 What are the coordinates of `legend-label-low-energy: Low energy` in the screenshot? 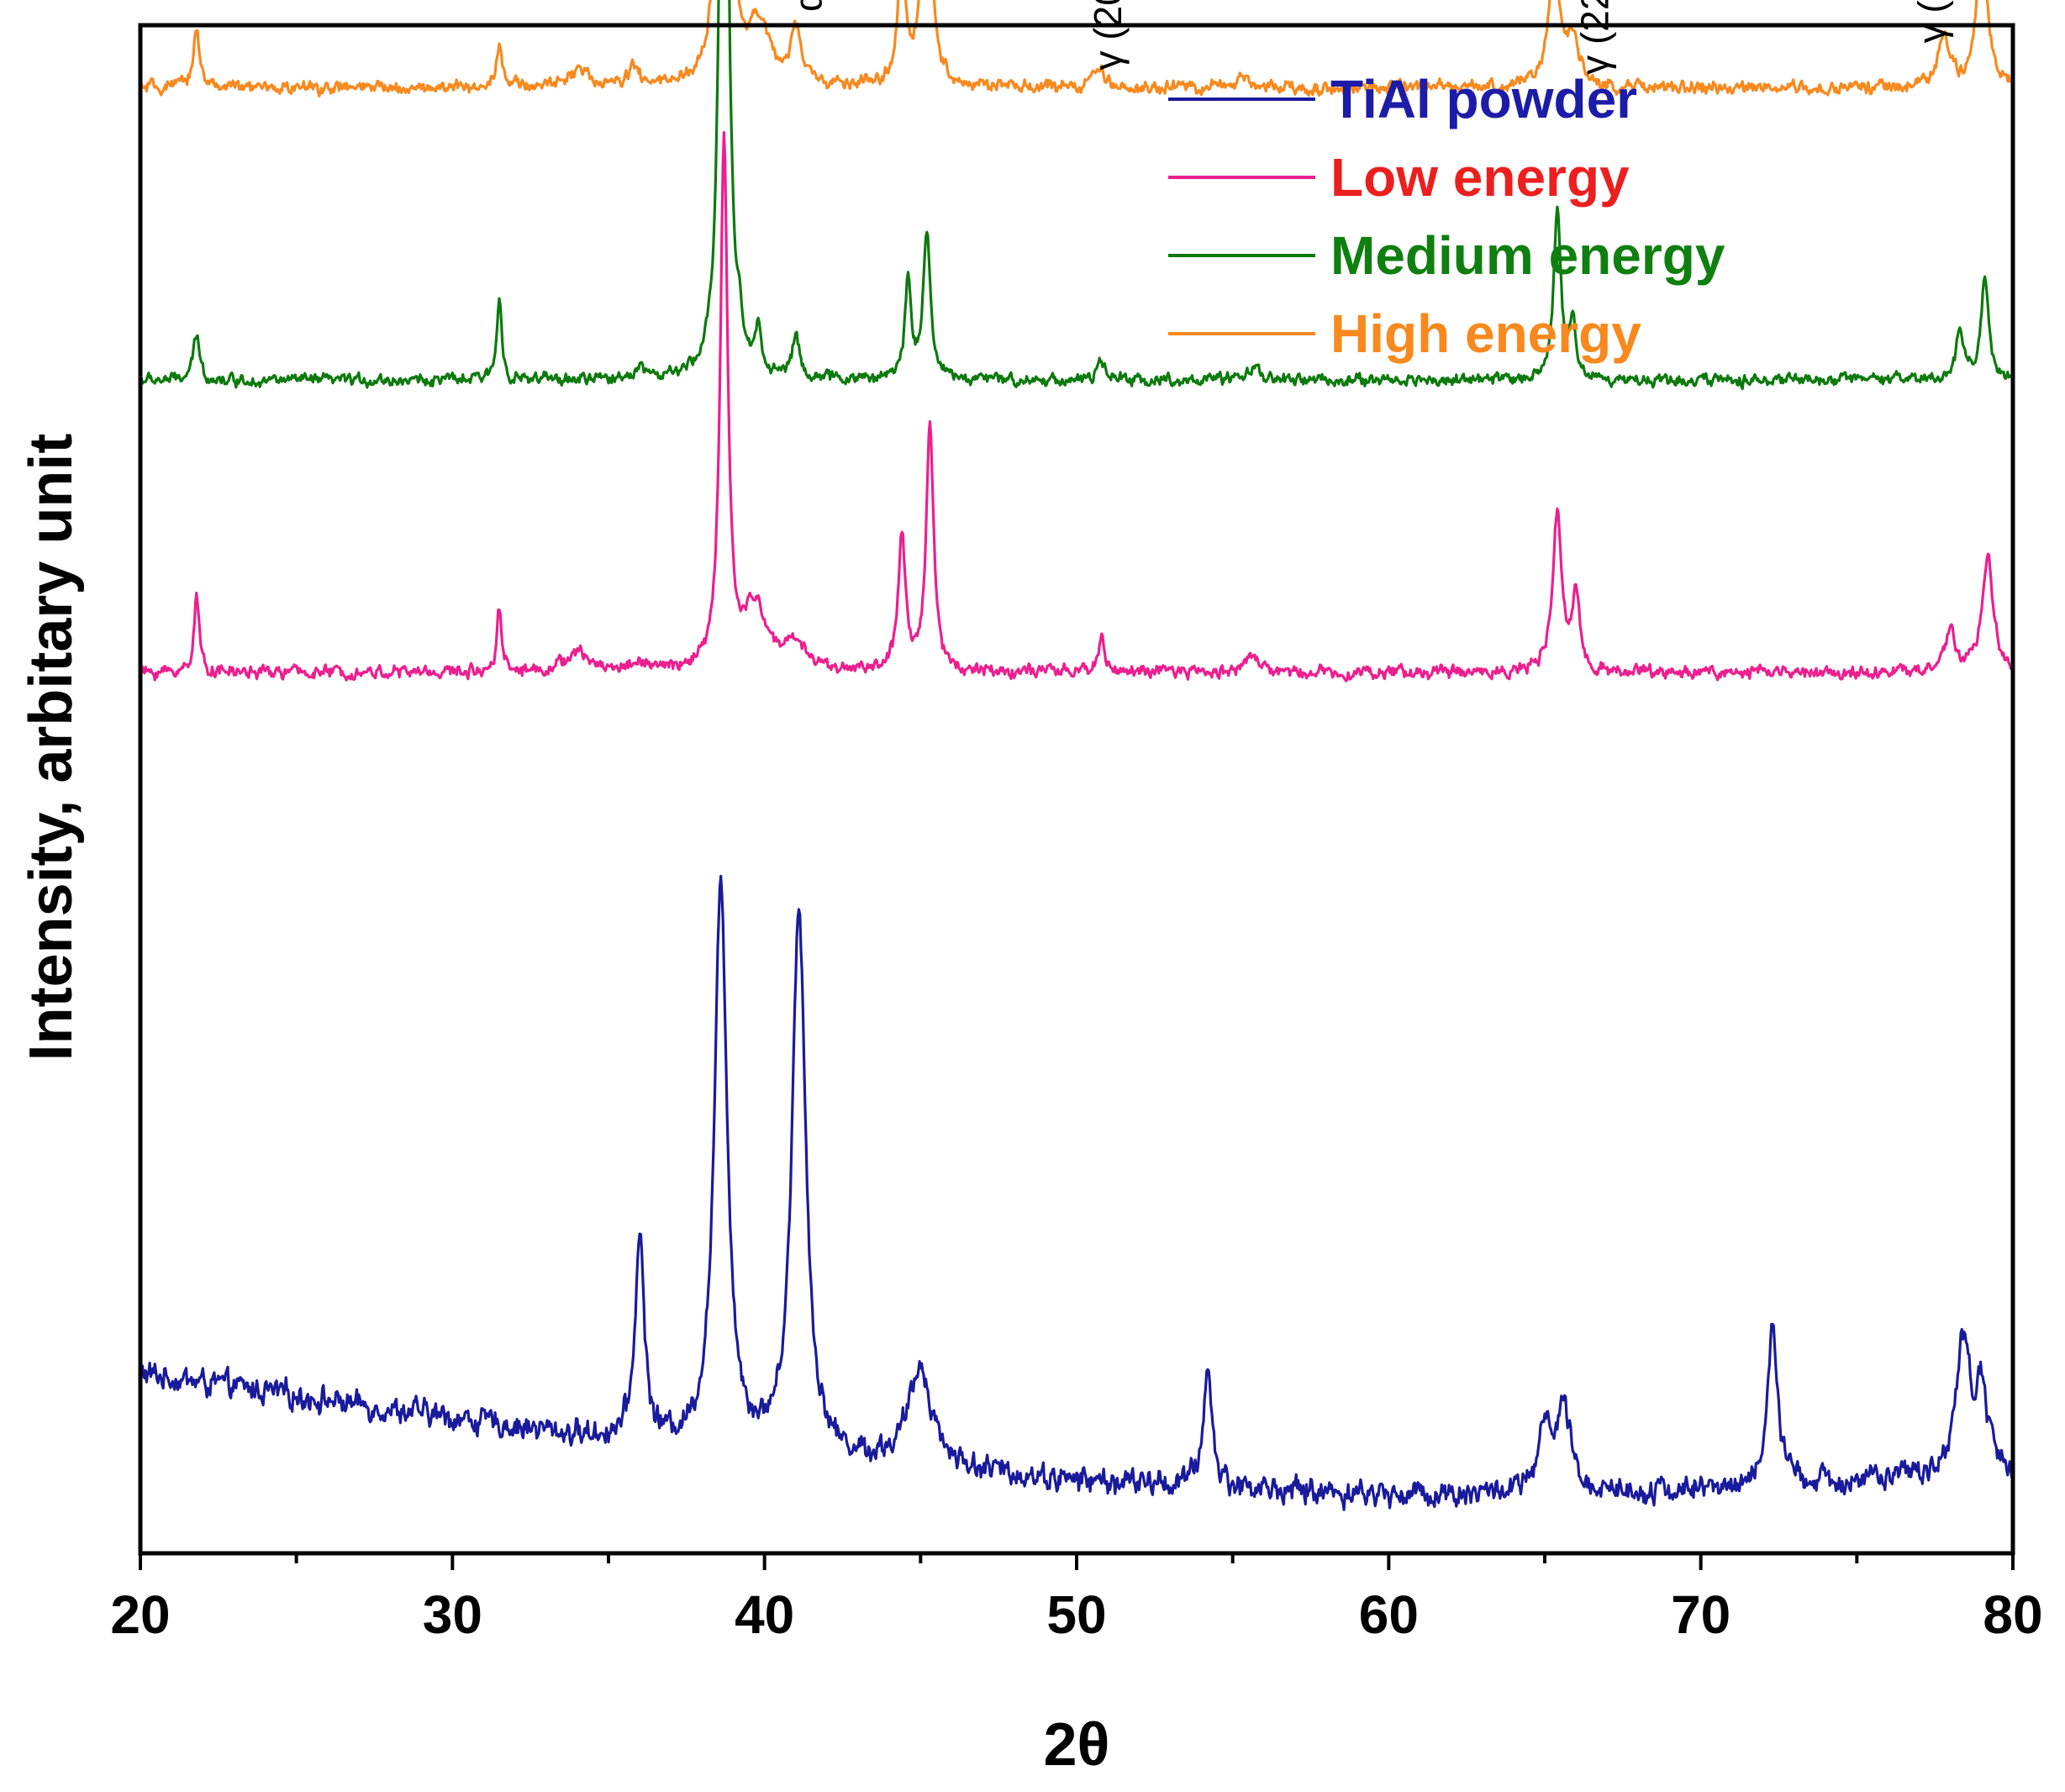 It's located at (1480, 177).